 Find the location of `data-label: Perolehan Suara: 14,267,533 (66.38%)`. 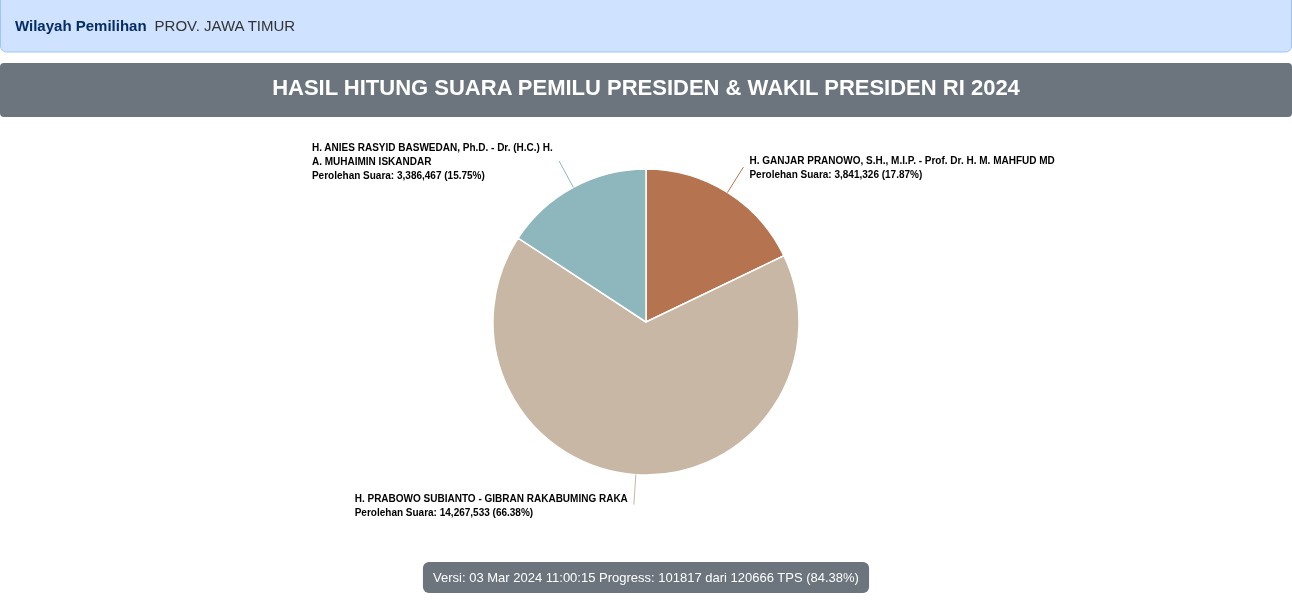

data-label: Perolehan Suara: 14,267,533 (66.38%) is located at coordinates (444, 512).